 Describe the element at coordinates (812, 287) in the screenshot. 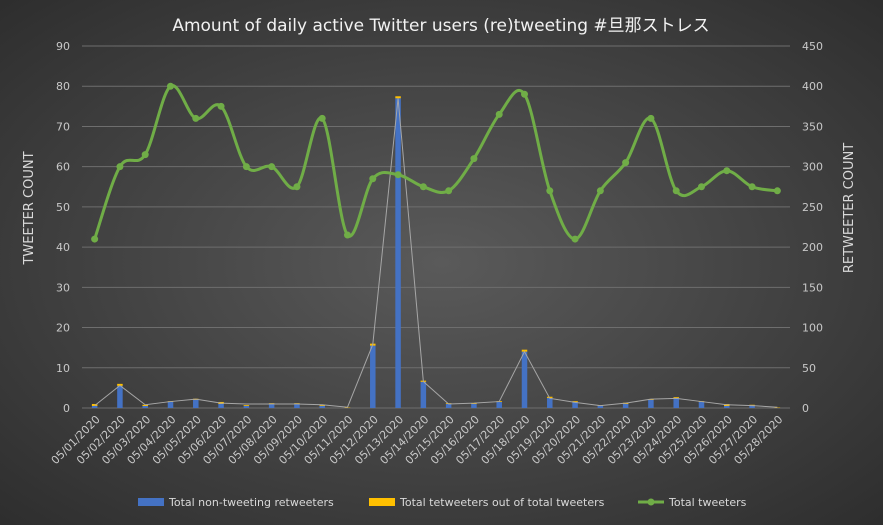

I see `right-tick-label: 150` at that location.